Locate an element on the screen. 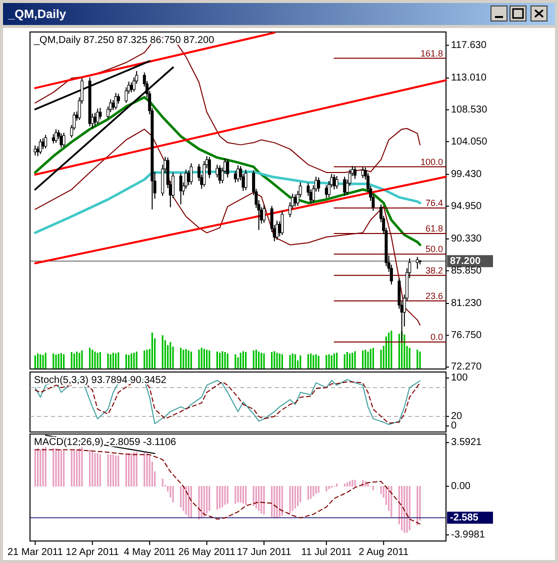  ref-line-label: 87.200 is located at coordinates (466, 261).